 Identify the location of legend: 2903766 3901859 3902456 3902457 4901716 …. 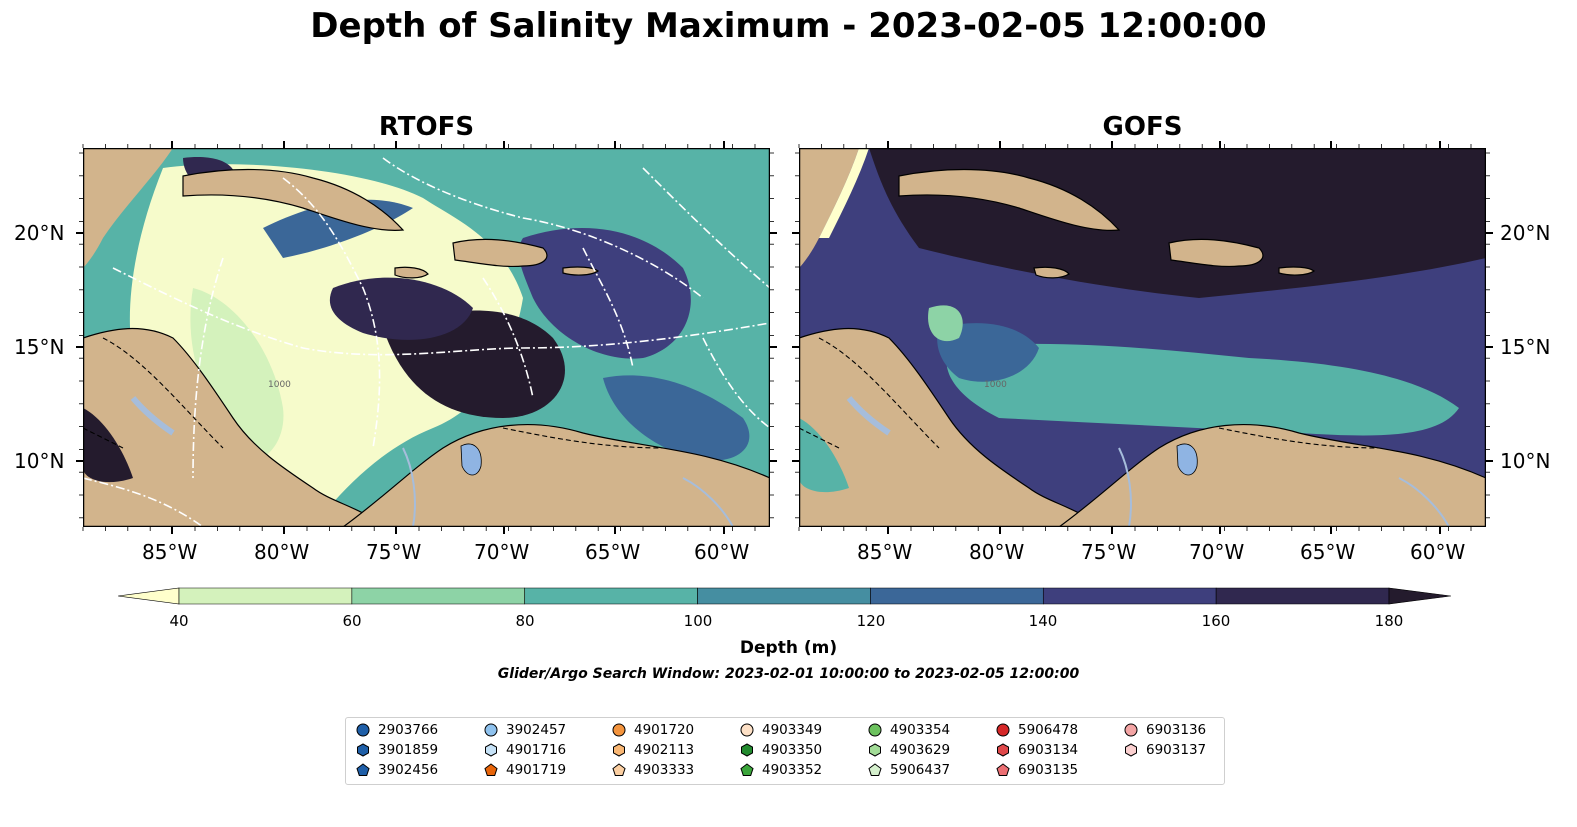
(785, 751).